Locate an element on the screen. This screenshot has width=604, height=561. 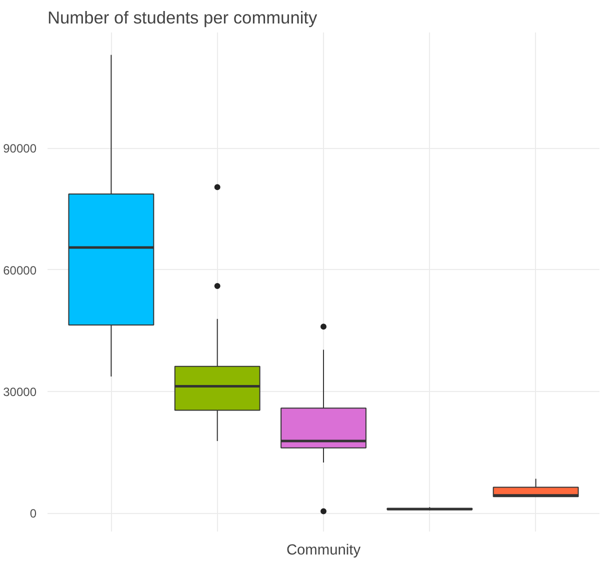
y-tick-label: 30000 is located at coordinates (20, 392).